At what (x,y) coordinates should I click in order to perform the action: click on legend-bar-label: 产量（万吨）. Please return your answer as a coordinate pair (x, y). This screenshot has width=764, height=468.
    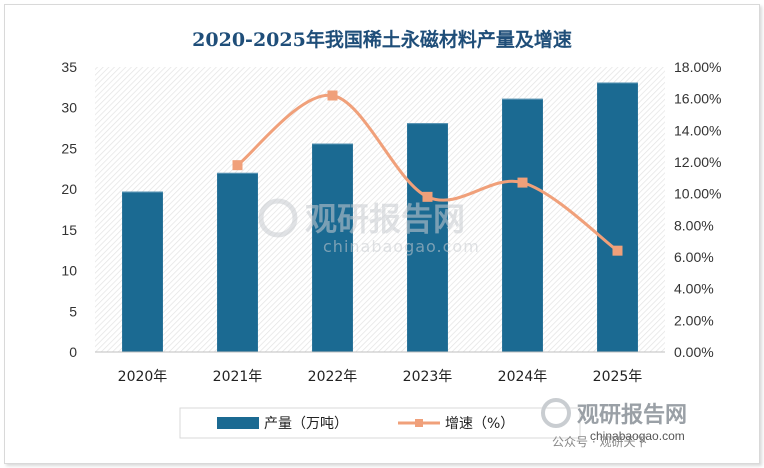
    Looking at the image, I should click on (306, 424).